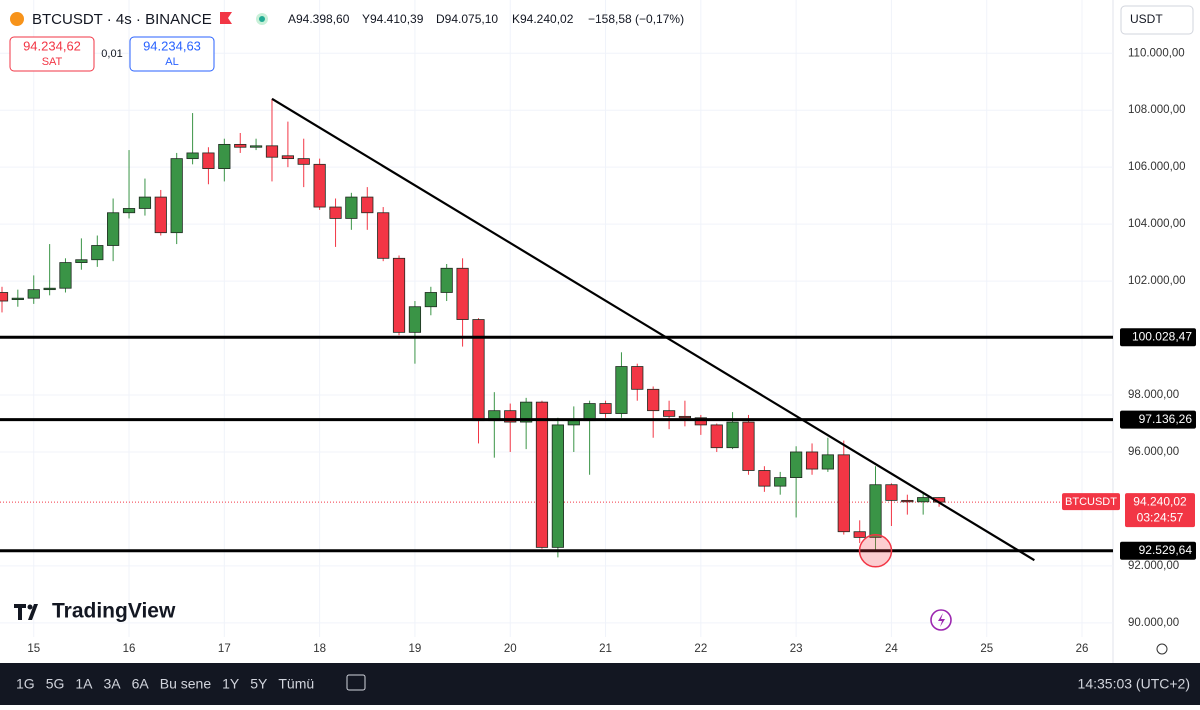 The width and height of the screenshot is (1200, 710). What do you see at coordinates (941, 620) in the screenshot?
I see `flash-icon` at bounding box center [941, 620].